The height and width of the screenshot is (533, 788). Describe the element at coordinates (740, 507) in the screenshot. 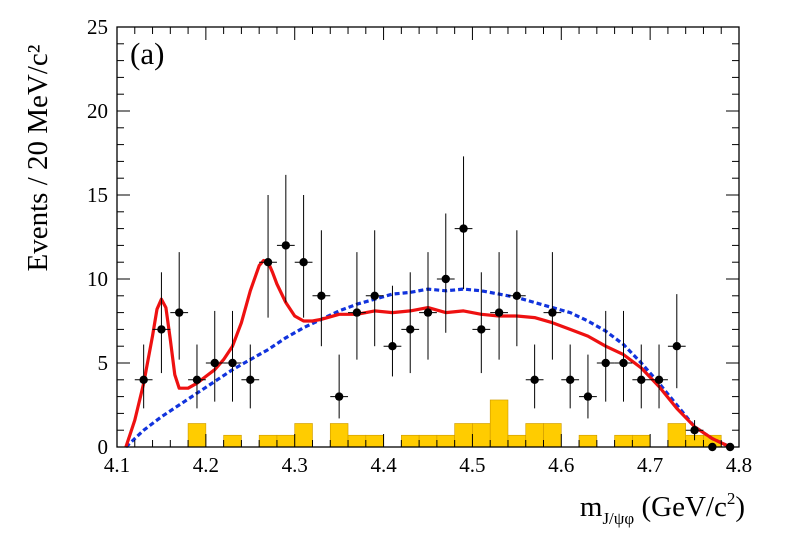

I see `x-axis-title-close: )` at that location.